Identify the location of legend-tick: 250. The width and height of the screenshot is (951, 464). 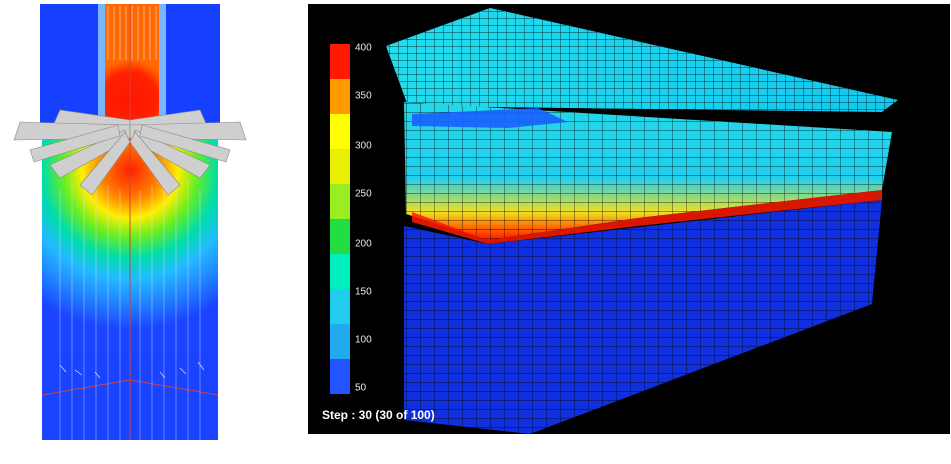
(363, 194).